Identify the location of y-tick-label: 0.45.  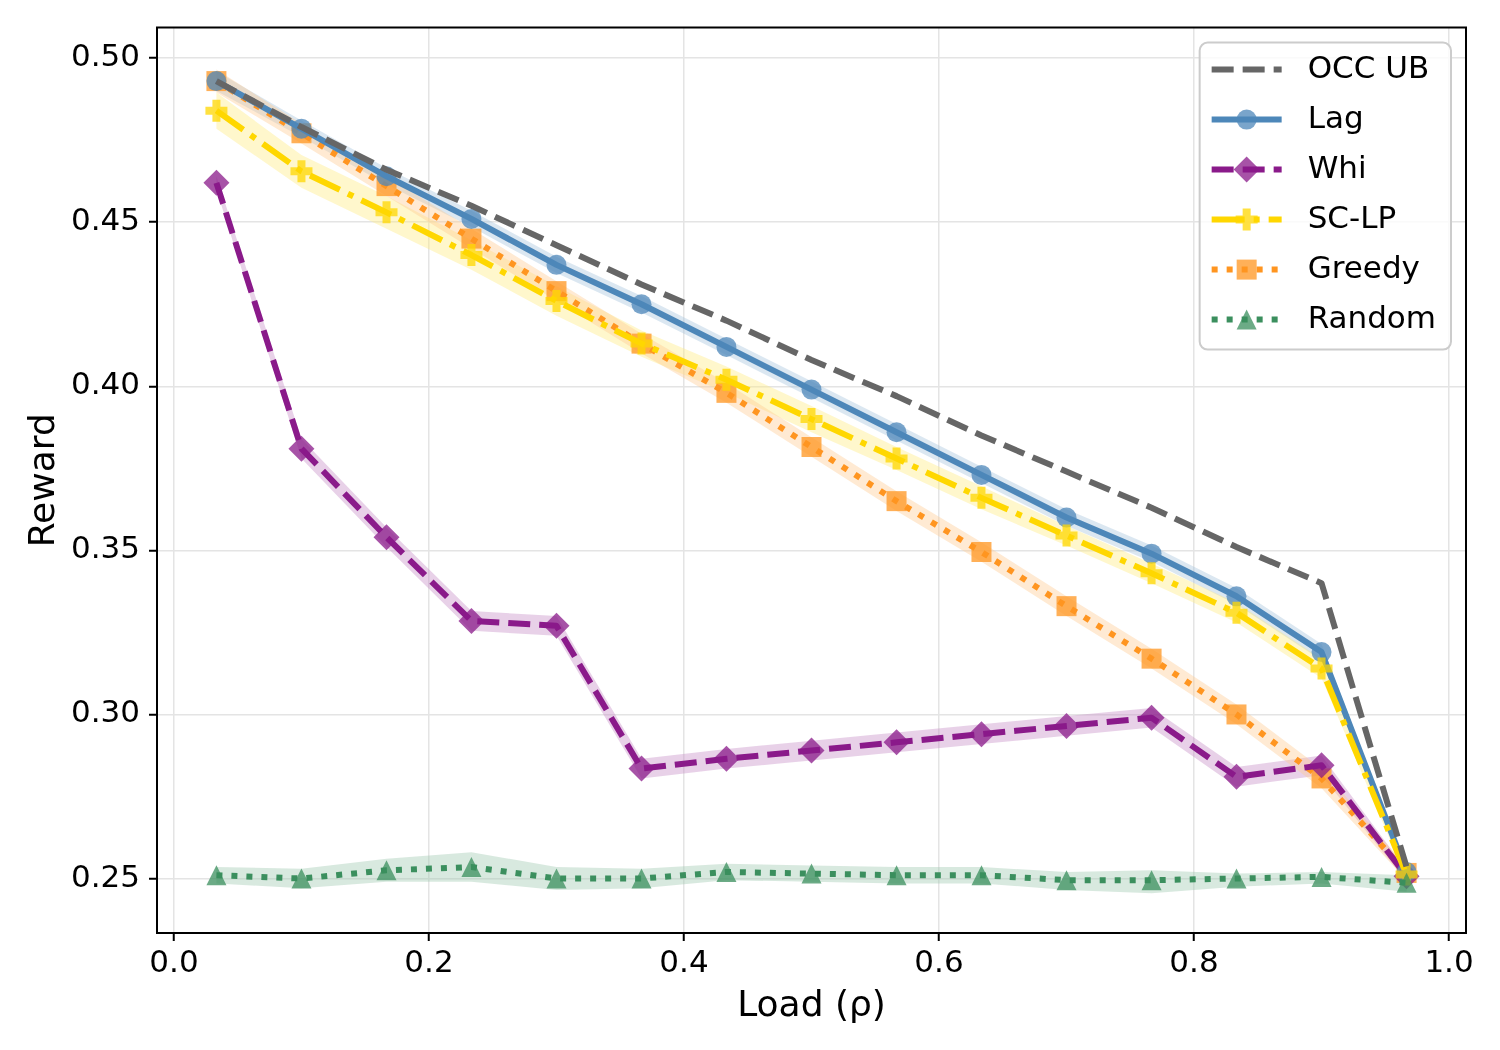
(105, 219).